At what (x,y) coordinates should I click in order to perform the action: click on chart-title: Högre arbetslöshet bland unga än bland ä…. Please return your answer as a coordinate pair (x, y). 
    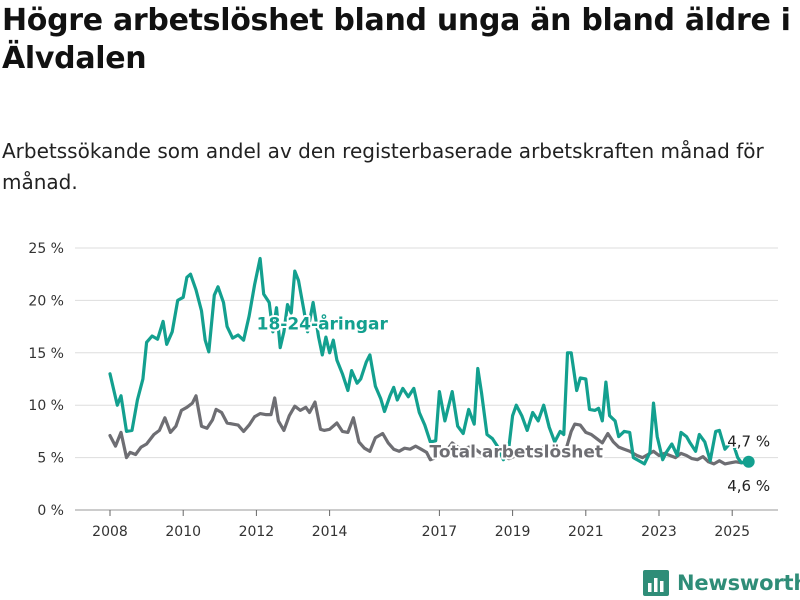
    Looking at the image, I should click on (396, 39).